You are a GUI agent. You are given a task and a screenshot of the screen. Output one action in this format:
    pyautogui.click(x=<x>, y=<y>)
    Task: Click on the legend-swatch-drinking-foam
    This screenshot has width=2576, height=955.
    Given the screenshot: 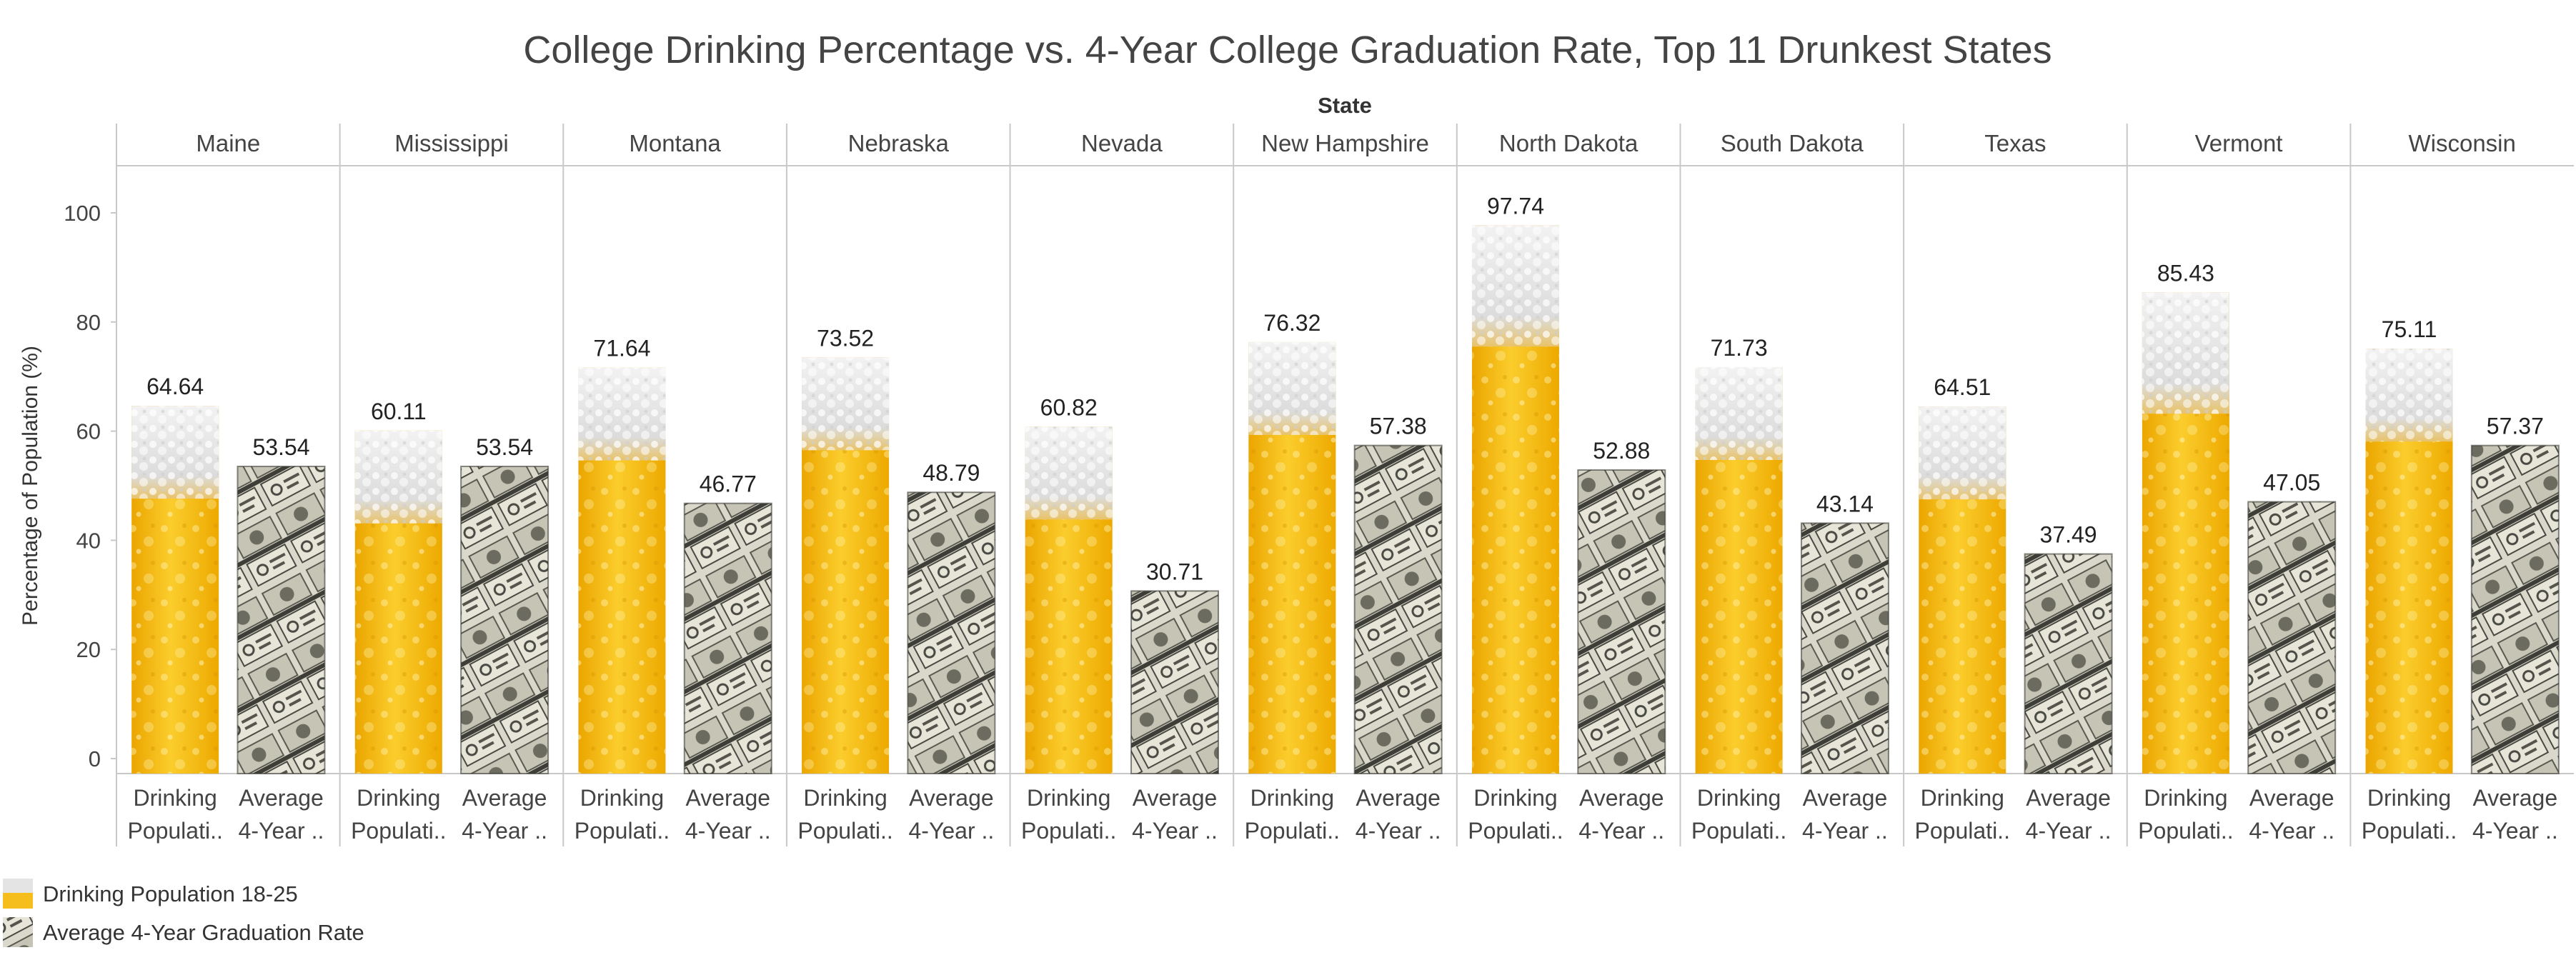 What is the action you would take?
    pyautogui.click(x=18, y=886)
    